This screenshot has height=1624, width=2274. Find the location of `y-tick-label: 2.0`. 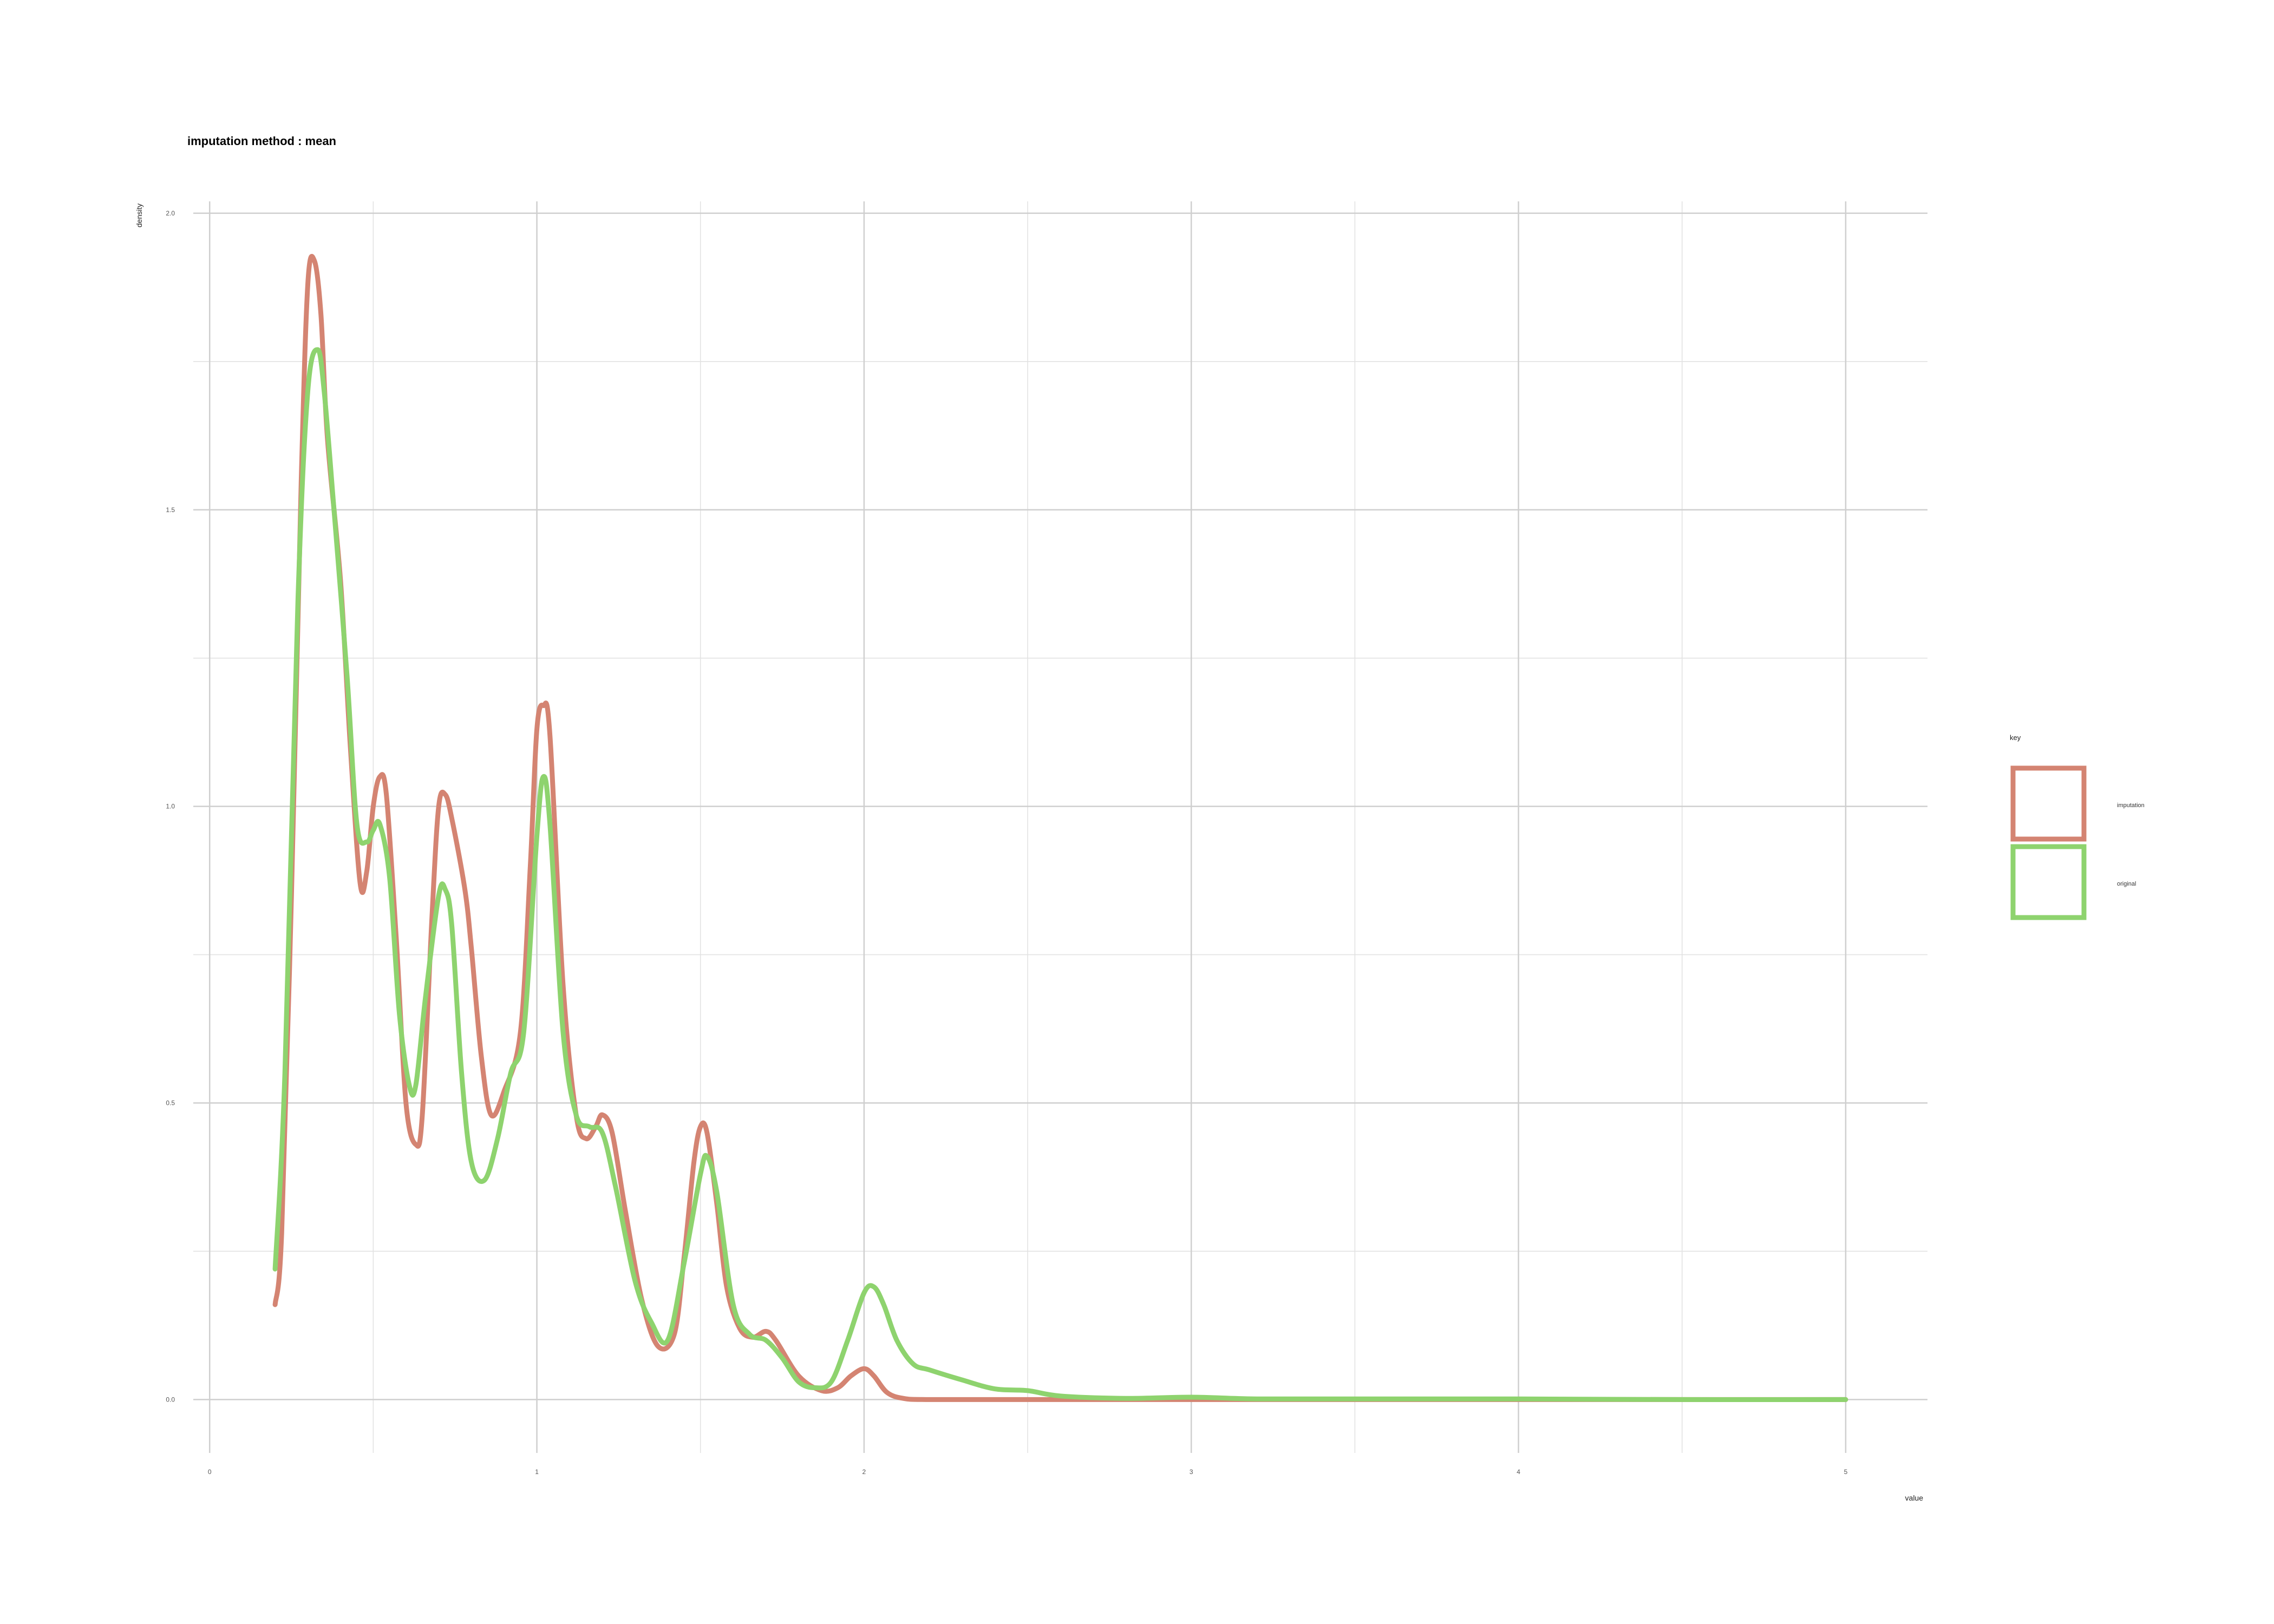

y-tick-label: 2.0 is located at coordinates (171, 213).